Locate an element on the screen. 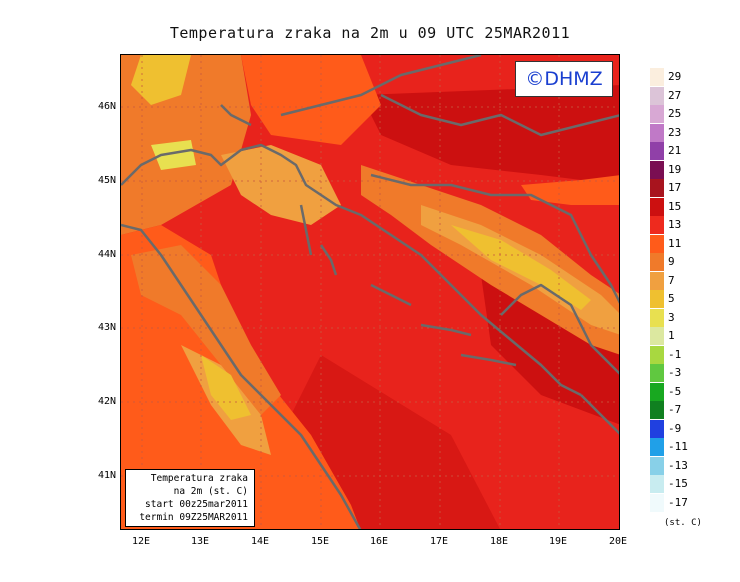  istria-zone is located at coordinates (281, 185).